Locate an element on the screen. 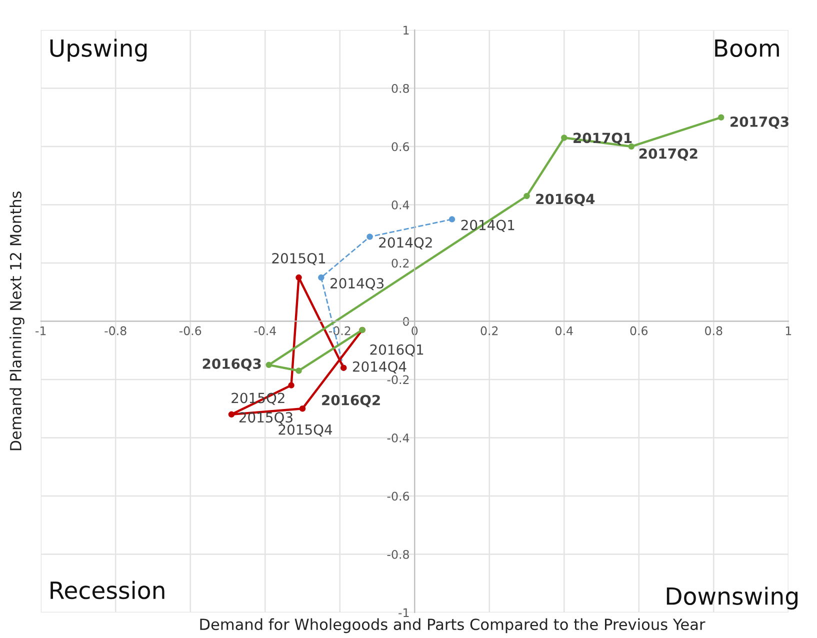  annotation: 2016Q3 is located at coordinates (231, 364).